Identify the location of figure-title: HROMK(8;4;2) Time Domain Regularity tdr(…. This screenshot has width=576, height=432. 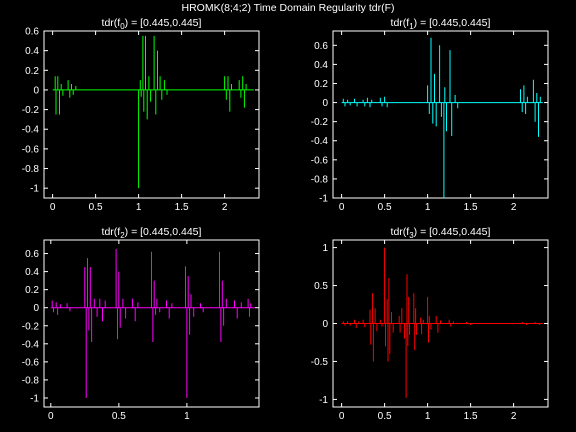
(288, 8).